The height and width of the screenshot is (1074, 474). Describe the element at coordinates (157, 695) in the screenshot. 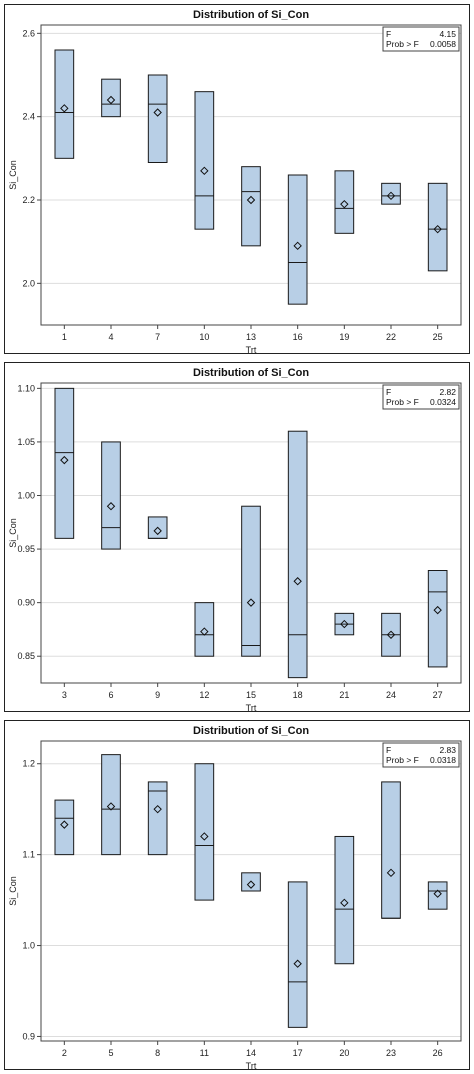

I see `x-tick-label: 9` at that location.